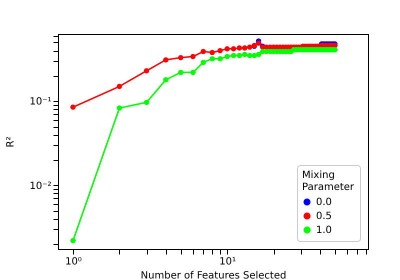  Describe the element at coordinates (213, 275) in the screenshot. I see `x-axis-title: Number of Features Selected` at that location.